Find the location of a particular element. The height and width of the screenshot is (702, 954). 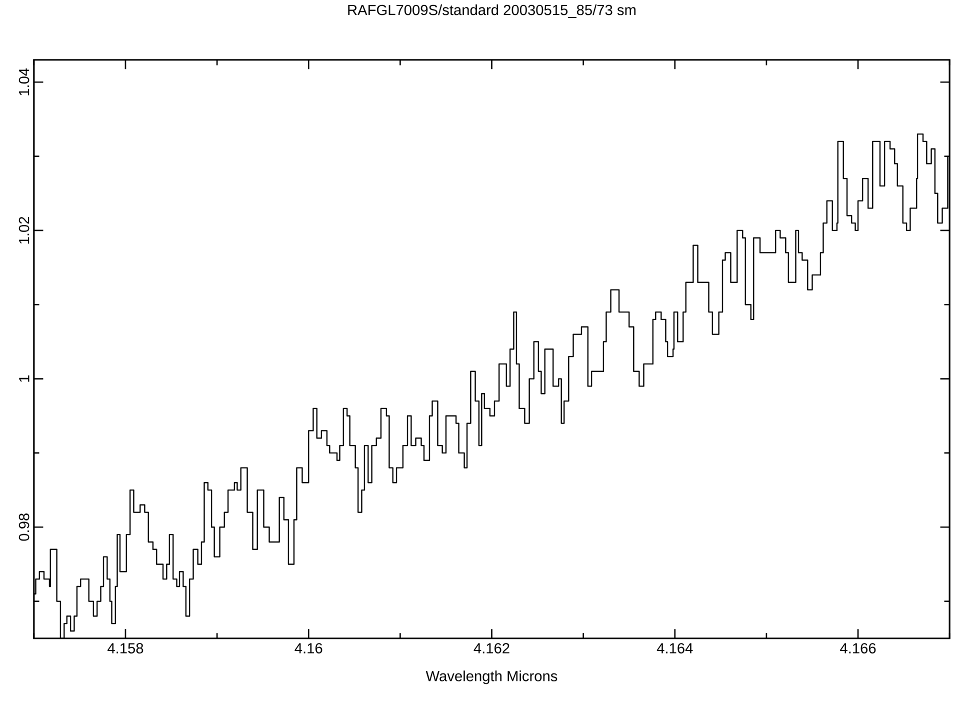

x-tick-label: 4.158 is located at coordinates (126, 648).